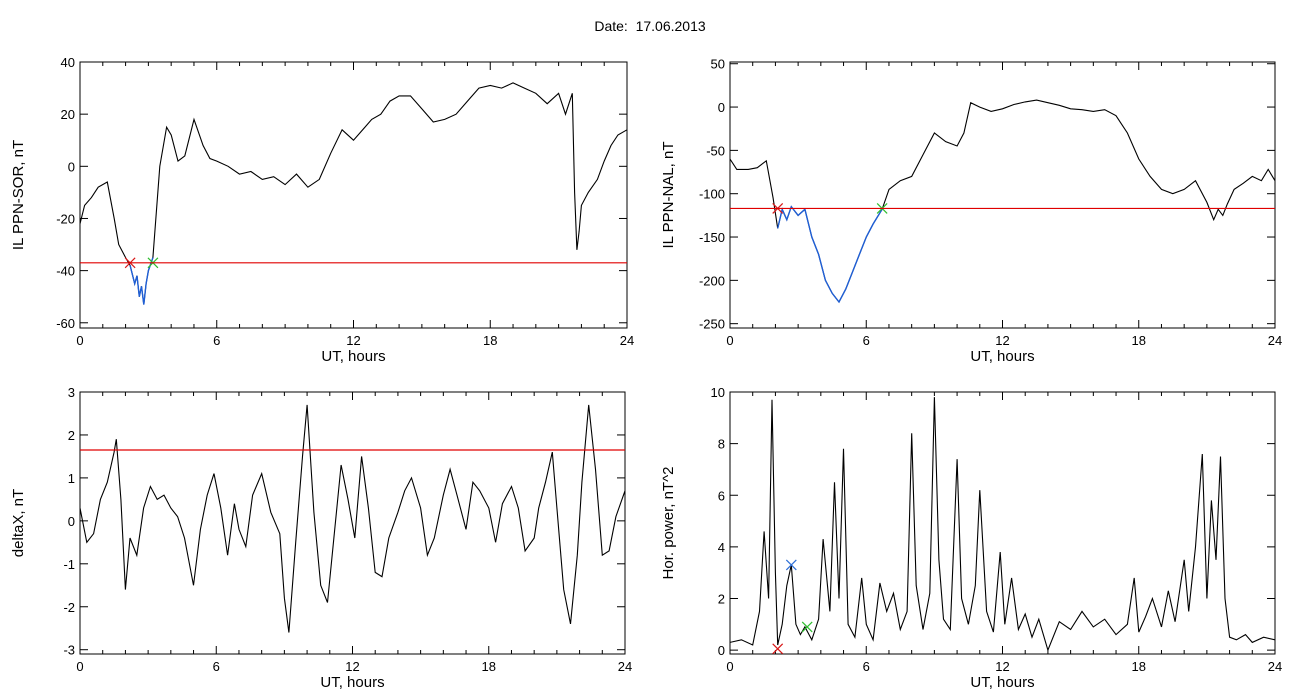  Describe the element at coordinates (721, 495) in the screenshot. I see `y-tick-label: 6` at that location.